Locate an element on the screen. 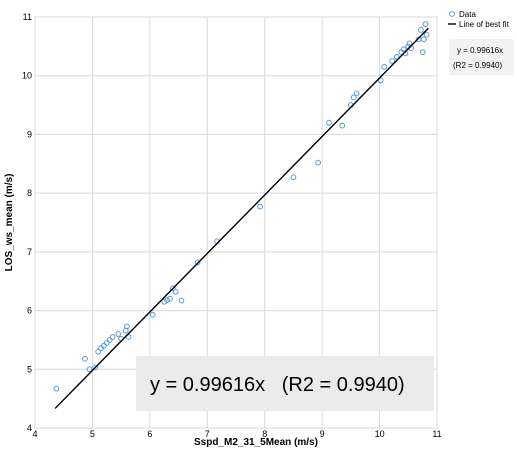 This screenshot has height=450, width=517. large-equation-text: y = 0.99616x (R2 = 0.9940) is located at coordinates (277, 385).